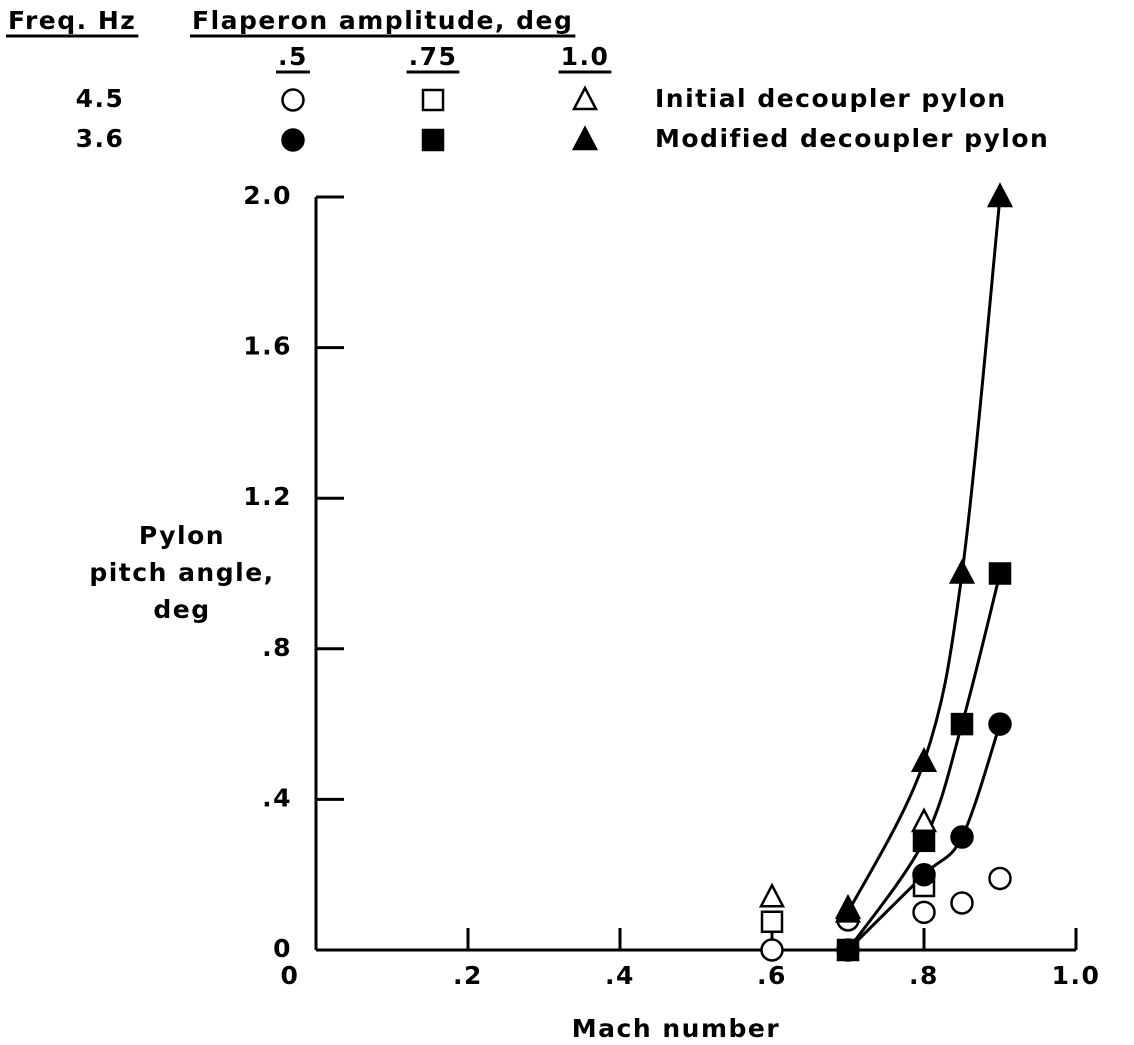 The height and width of the screenshot is (1045, 1134). What do you see at coordinates (852, 138) in the screenshot?
I see `legend-label: Modified decoupler pylon` at bounding box center [852, 138].